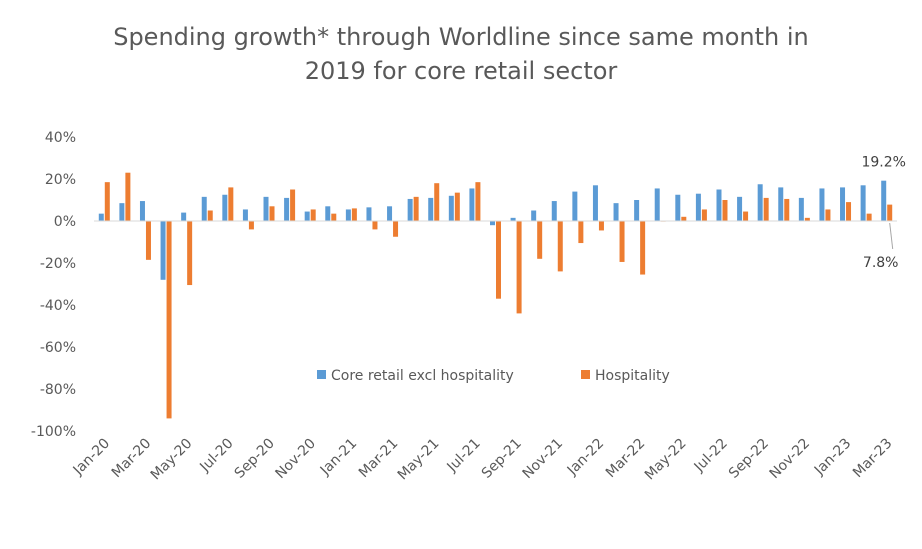 This screenshot has width=922, height=549. What do you see at coordinates (585, 374) in the screenshot?
I see `legend-swatch-hospitality` at bounding box center [585, 374].